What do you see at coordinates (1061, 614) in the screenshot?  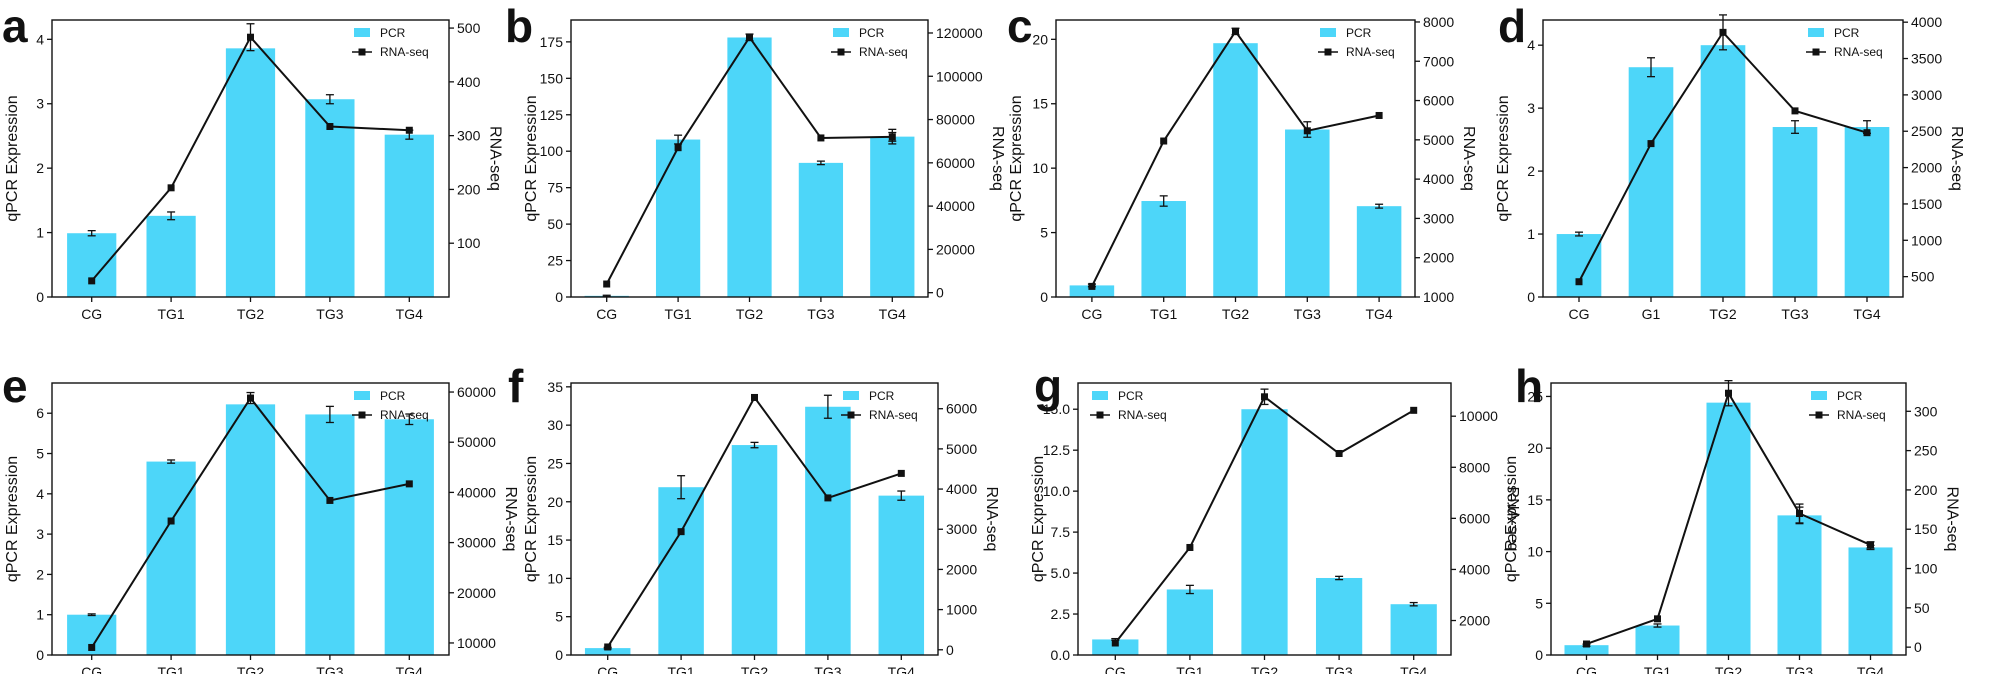 I see `y-tick-label: 2.5` at bounding box center [1061, 614].